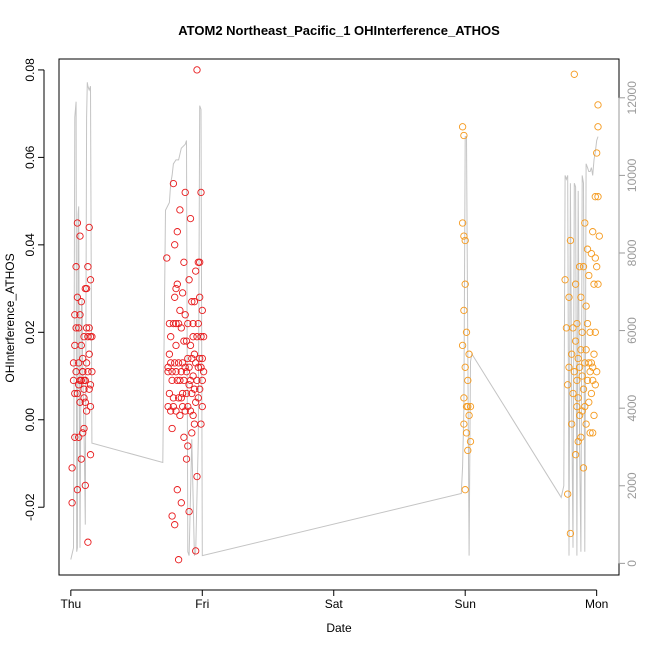 This screenshot has height=650, width=650. Describe the element at coordinates (632, 98) in the screenshot. I see `y2-tick-label: 12000` at that location.